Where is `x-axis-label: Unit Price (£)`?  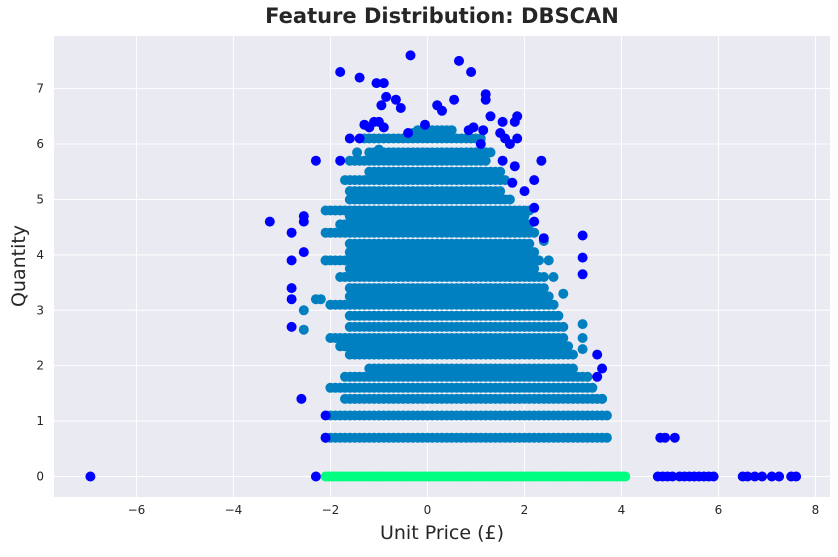
x-axis-label: Unit Price (£) is located at coordinates (442, 533).